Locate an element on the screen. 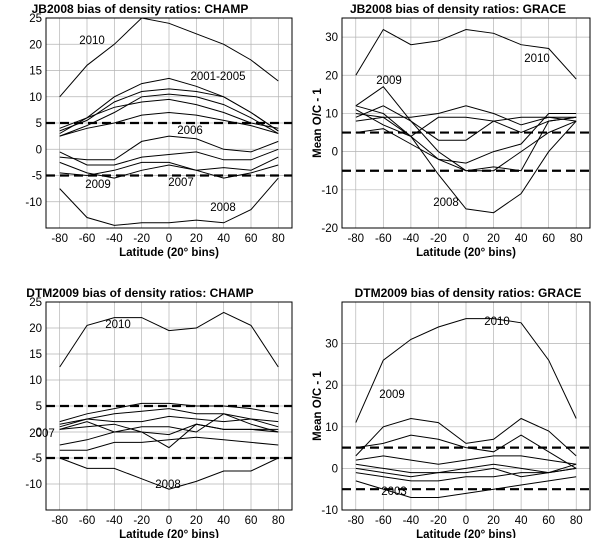 Image resolution: width=600 pixels, height=538 pixels. y-tick-label: 15 is located at coordinates (35, 355).